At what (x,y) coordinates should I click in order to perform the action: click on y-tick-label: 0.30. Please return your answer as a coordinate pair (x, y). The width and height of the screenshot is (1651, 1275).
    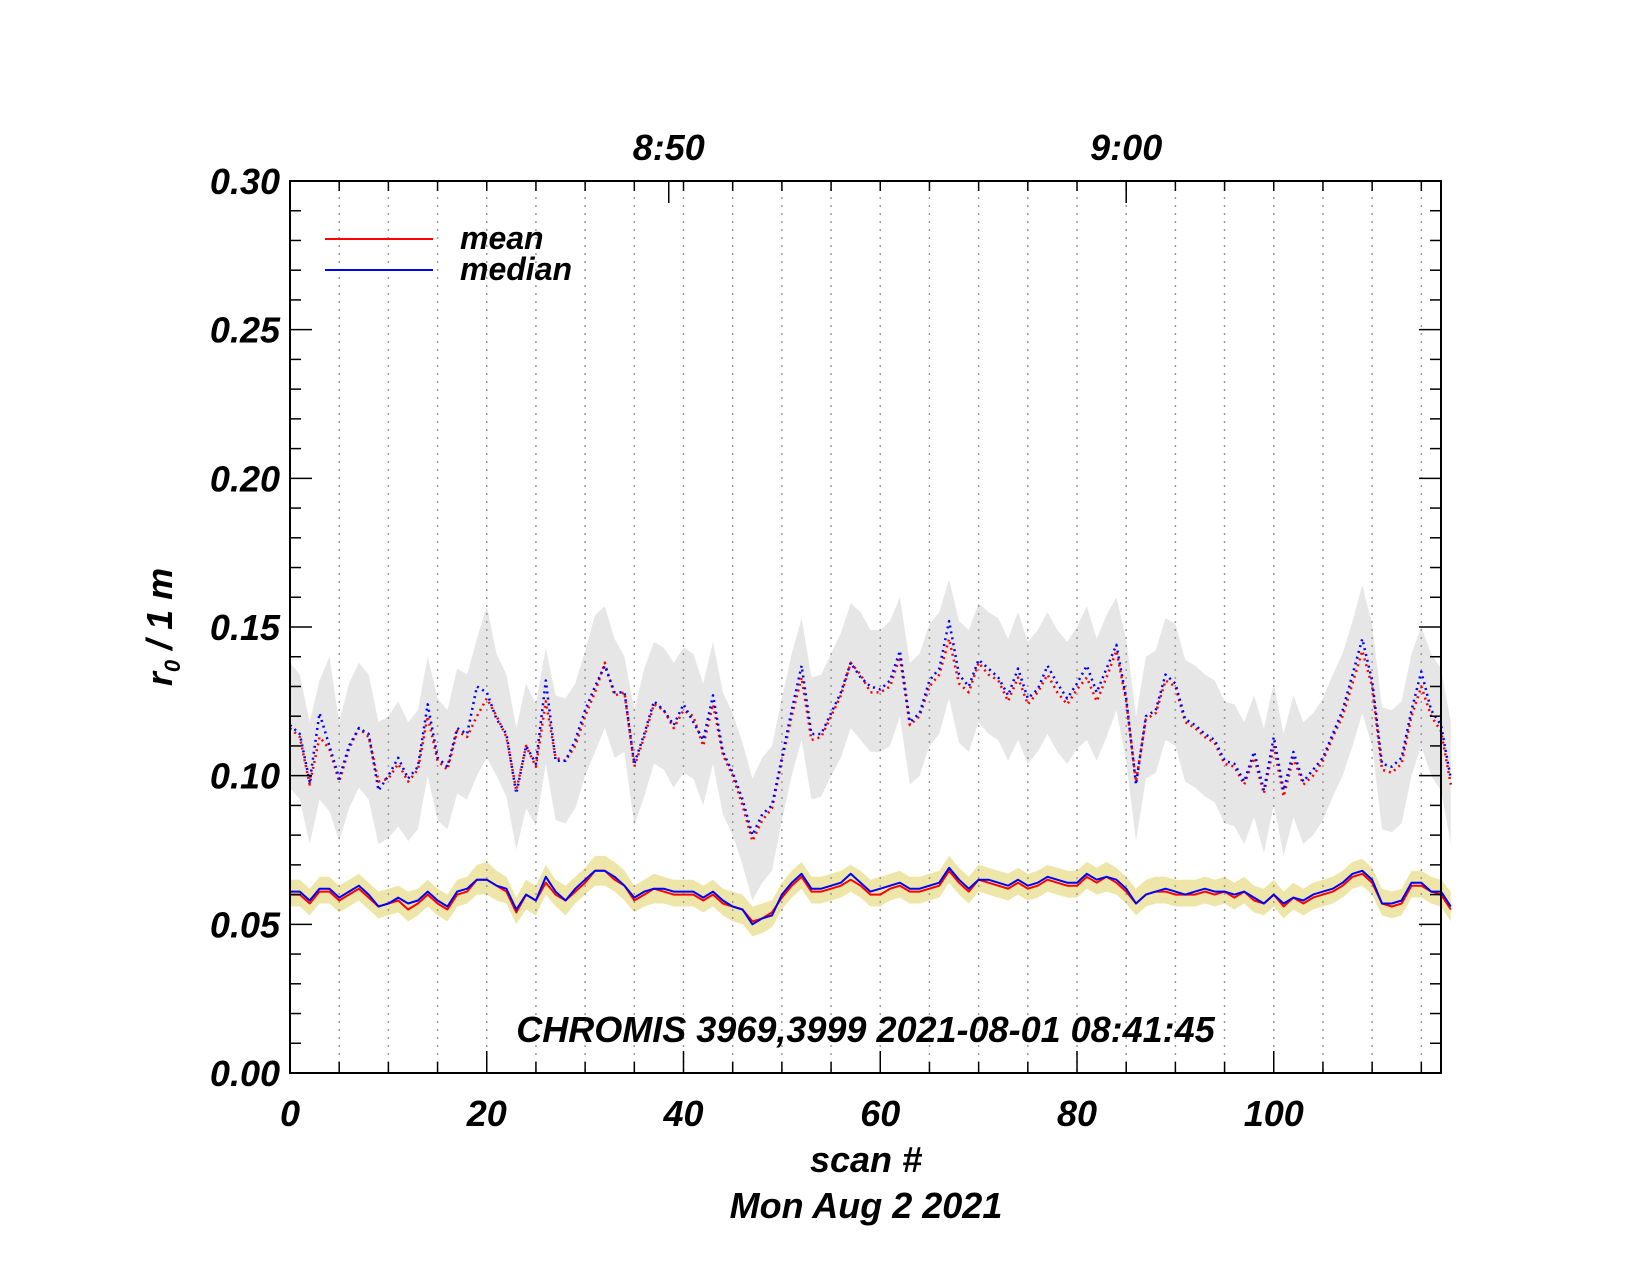
    Looking at the image, I should click on (245, 181).